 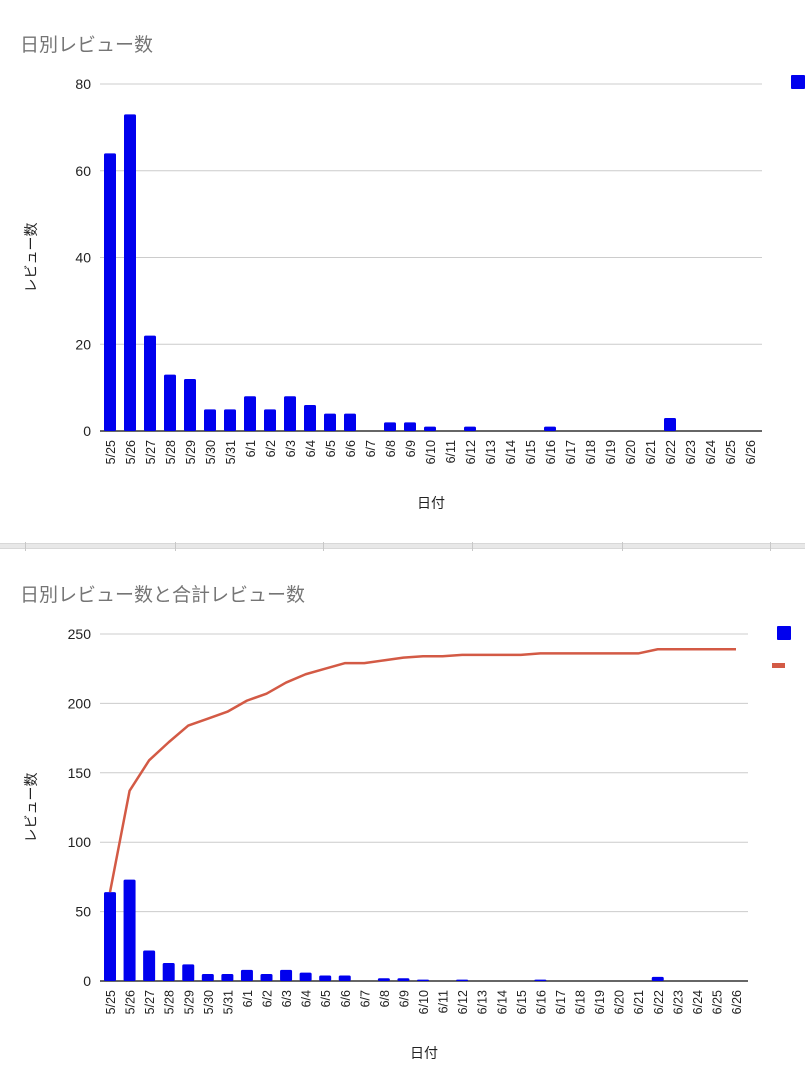 I want to click on legend-line-swatch, so click(x=778, y=665).